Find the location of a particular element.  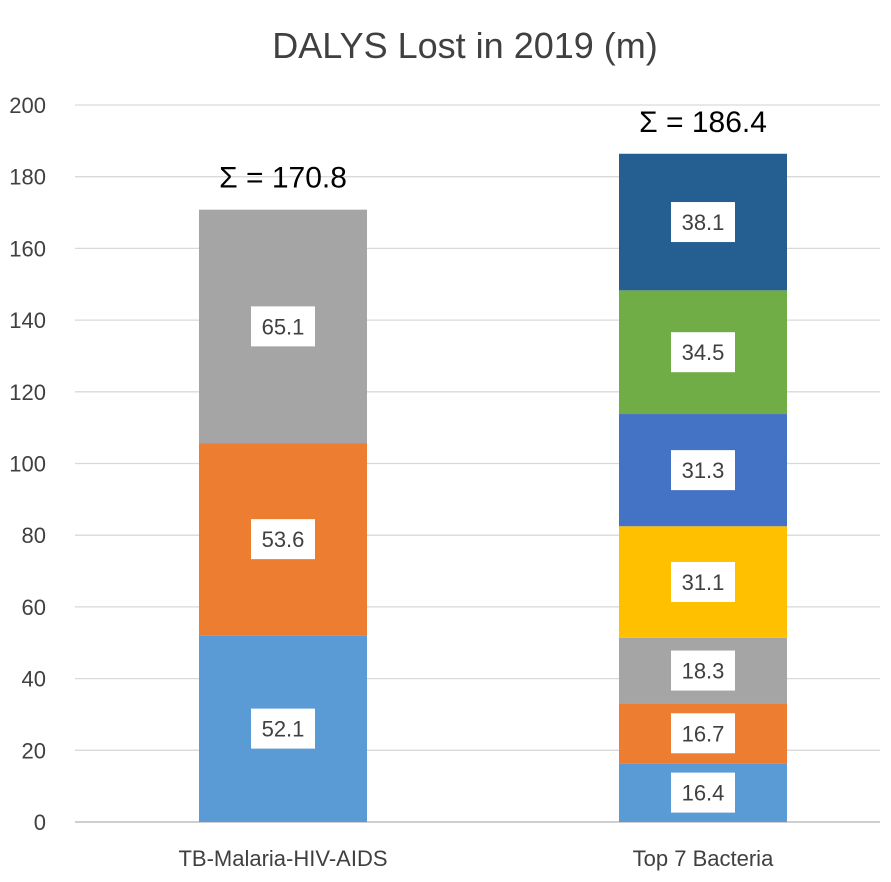

data-label: 53.6 is located at coordinates (283, 539).